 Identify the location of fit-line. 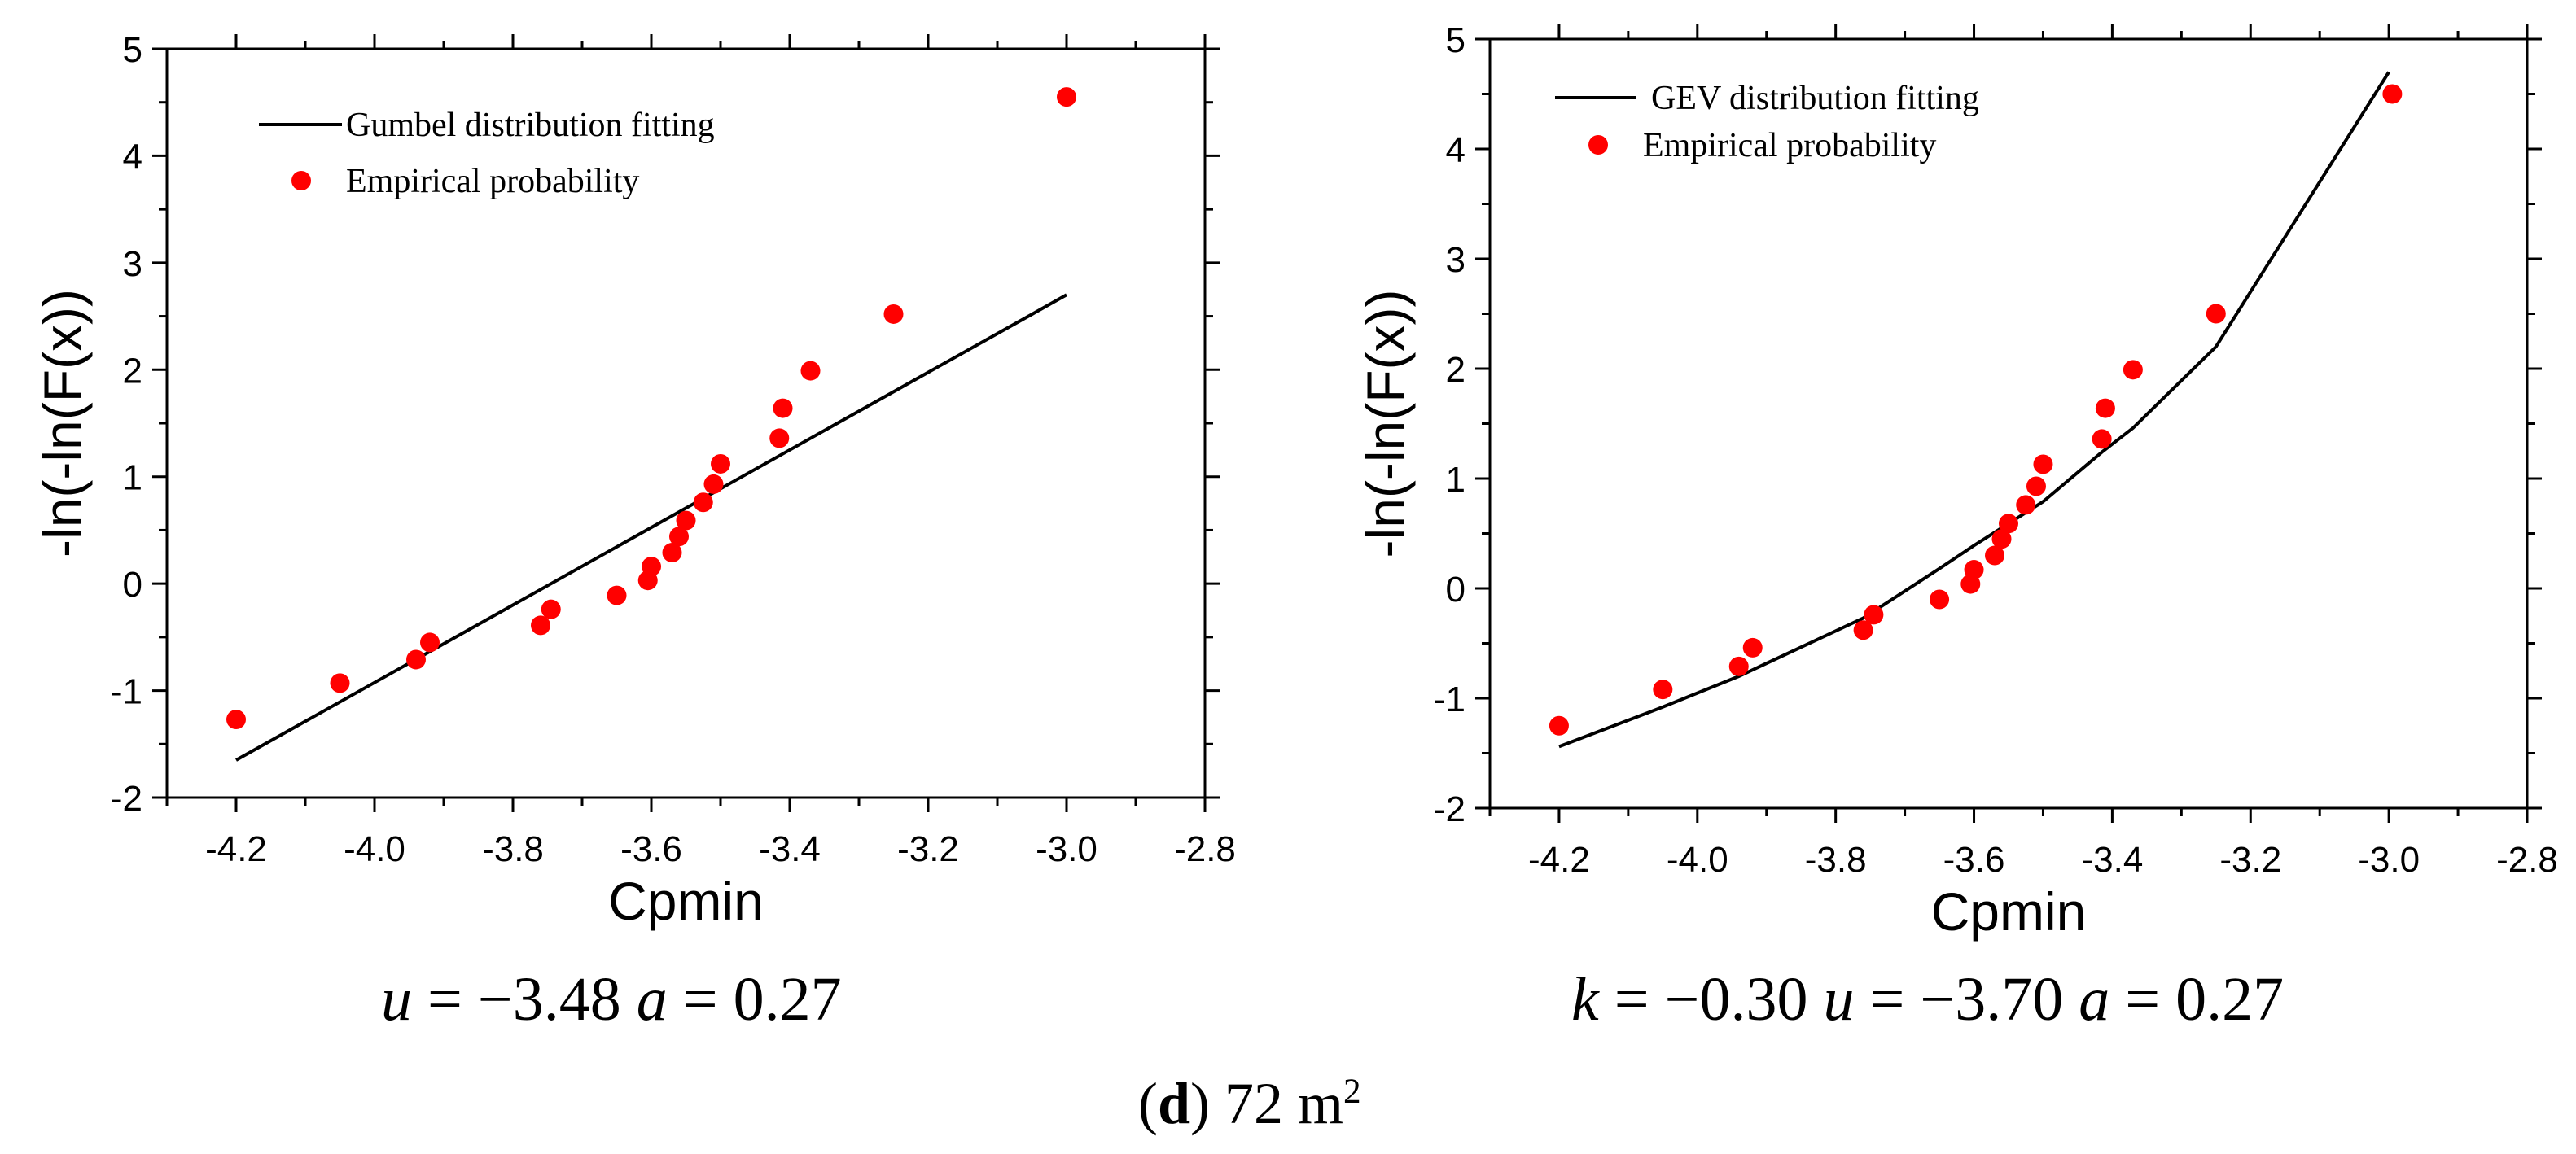
(651, 527).